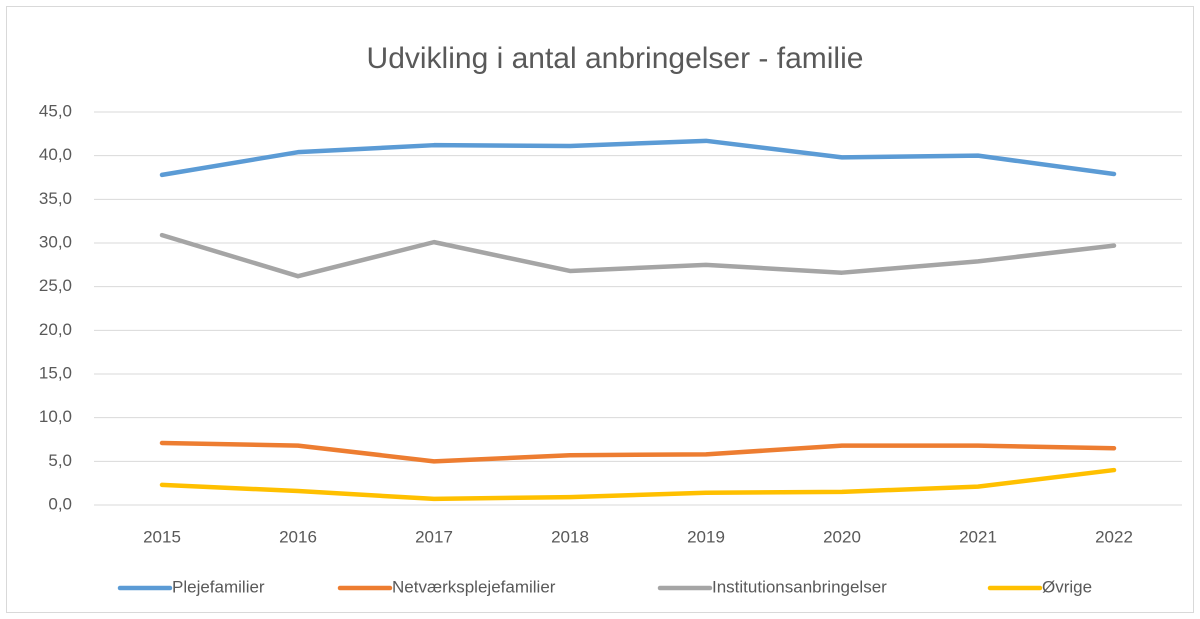  What do you see at coordinates (55, 416) in the screenshot?
I see `y-tick-label: 10,0` at bounding box center [55, 416].